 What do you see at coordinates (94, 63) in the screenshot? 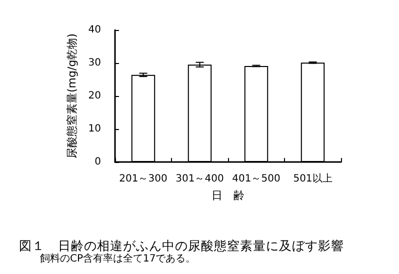
I see `y-tick-label: 30` at bounding box center [94, 63].